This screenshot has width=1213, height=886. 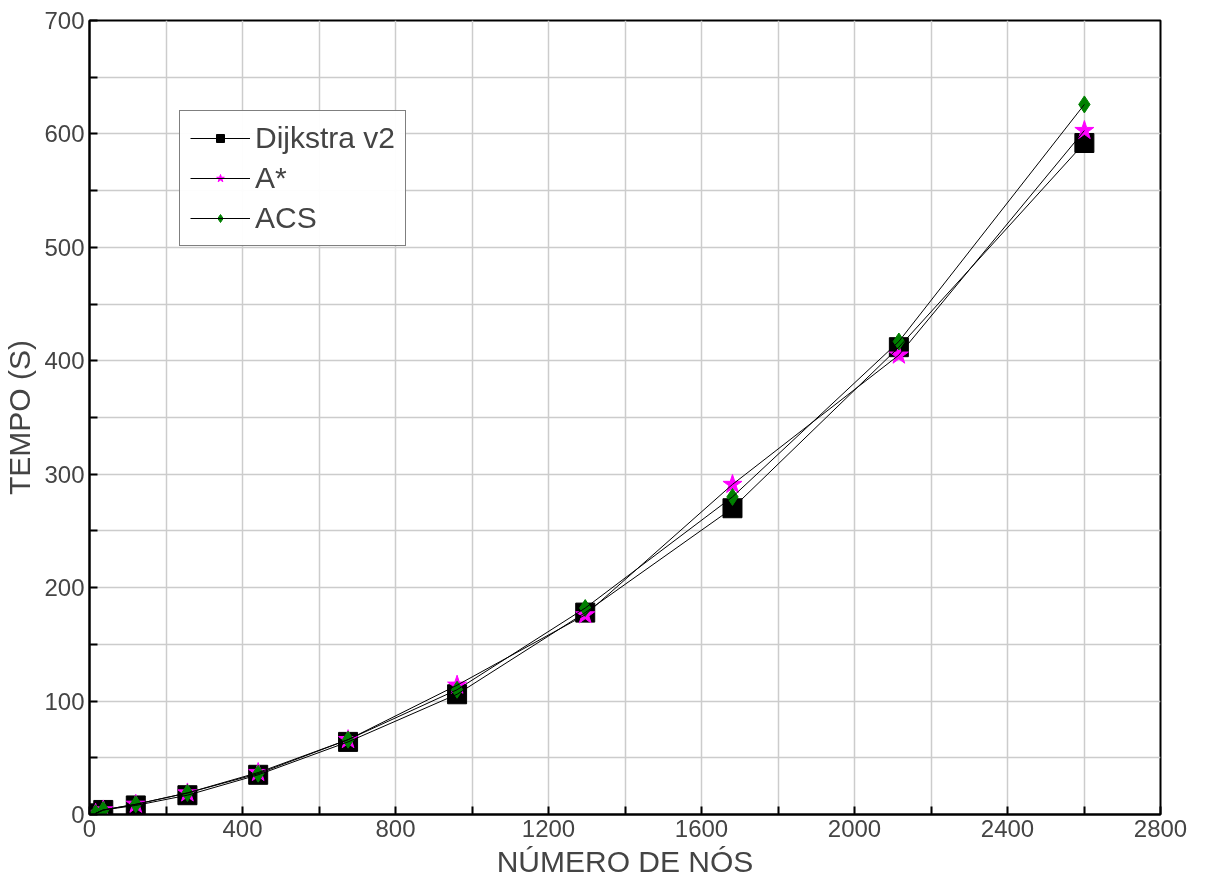 I want to click on legend-label: ACS, so click(x=286, y=218).